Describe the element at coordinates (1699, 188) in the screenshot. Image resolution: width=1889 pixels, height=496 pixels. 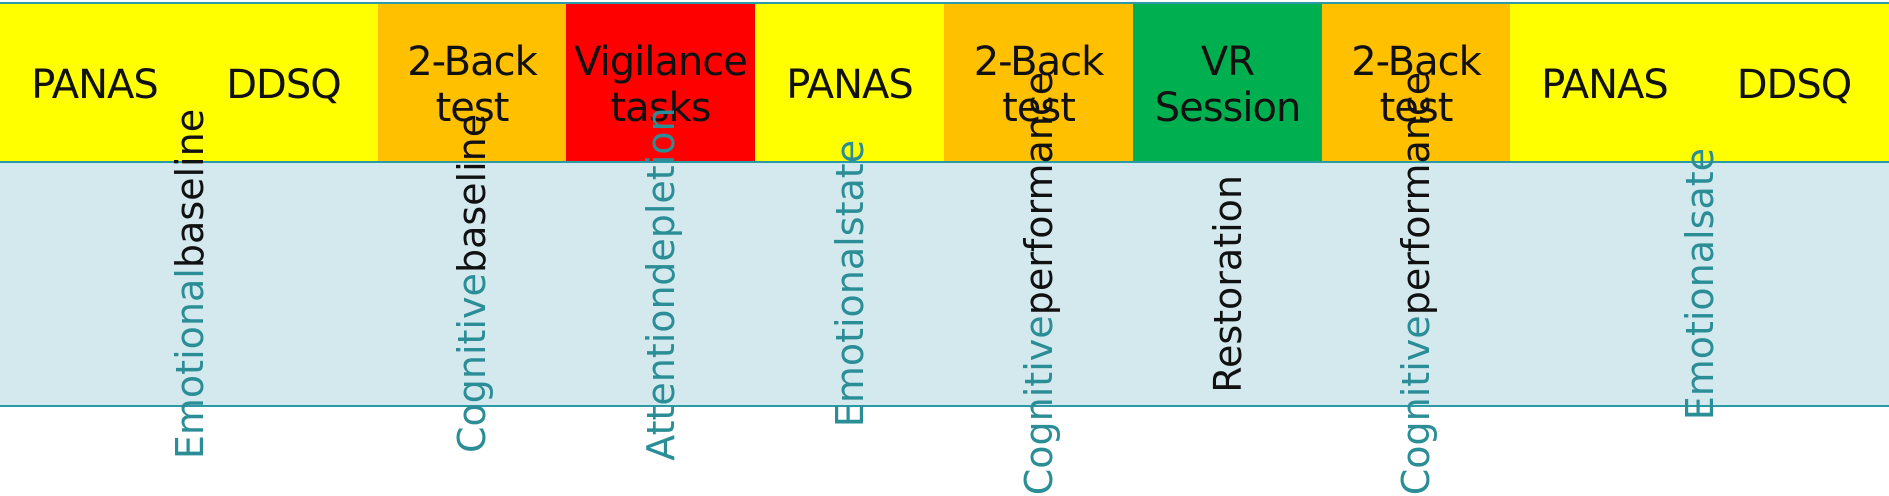
I see `measure-line: sate` at that location.